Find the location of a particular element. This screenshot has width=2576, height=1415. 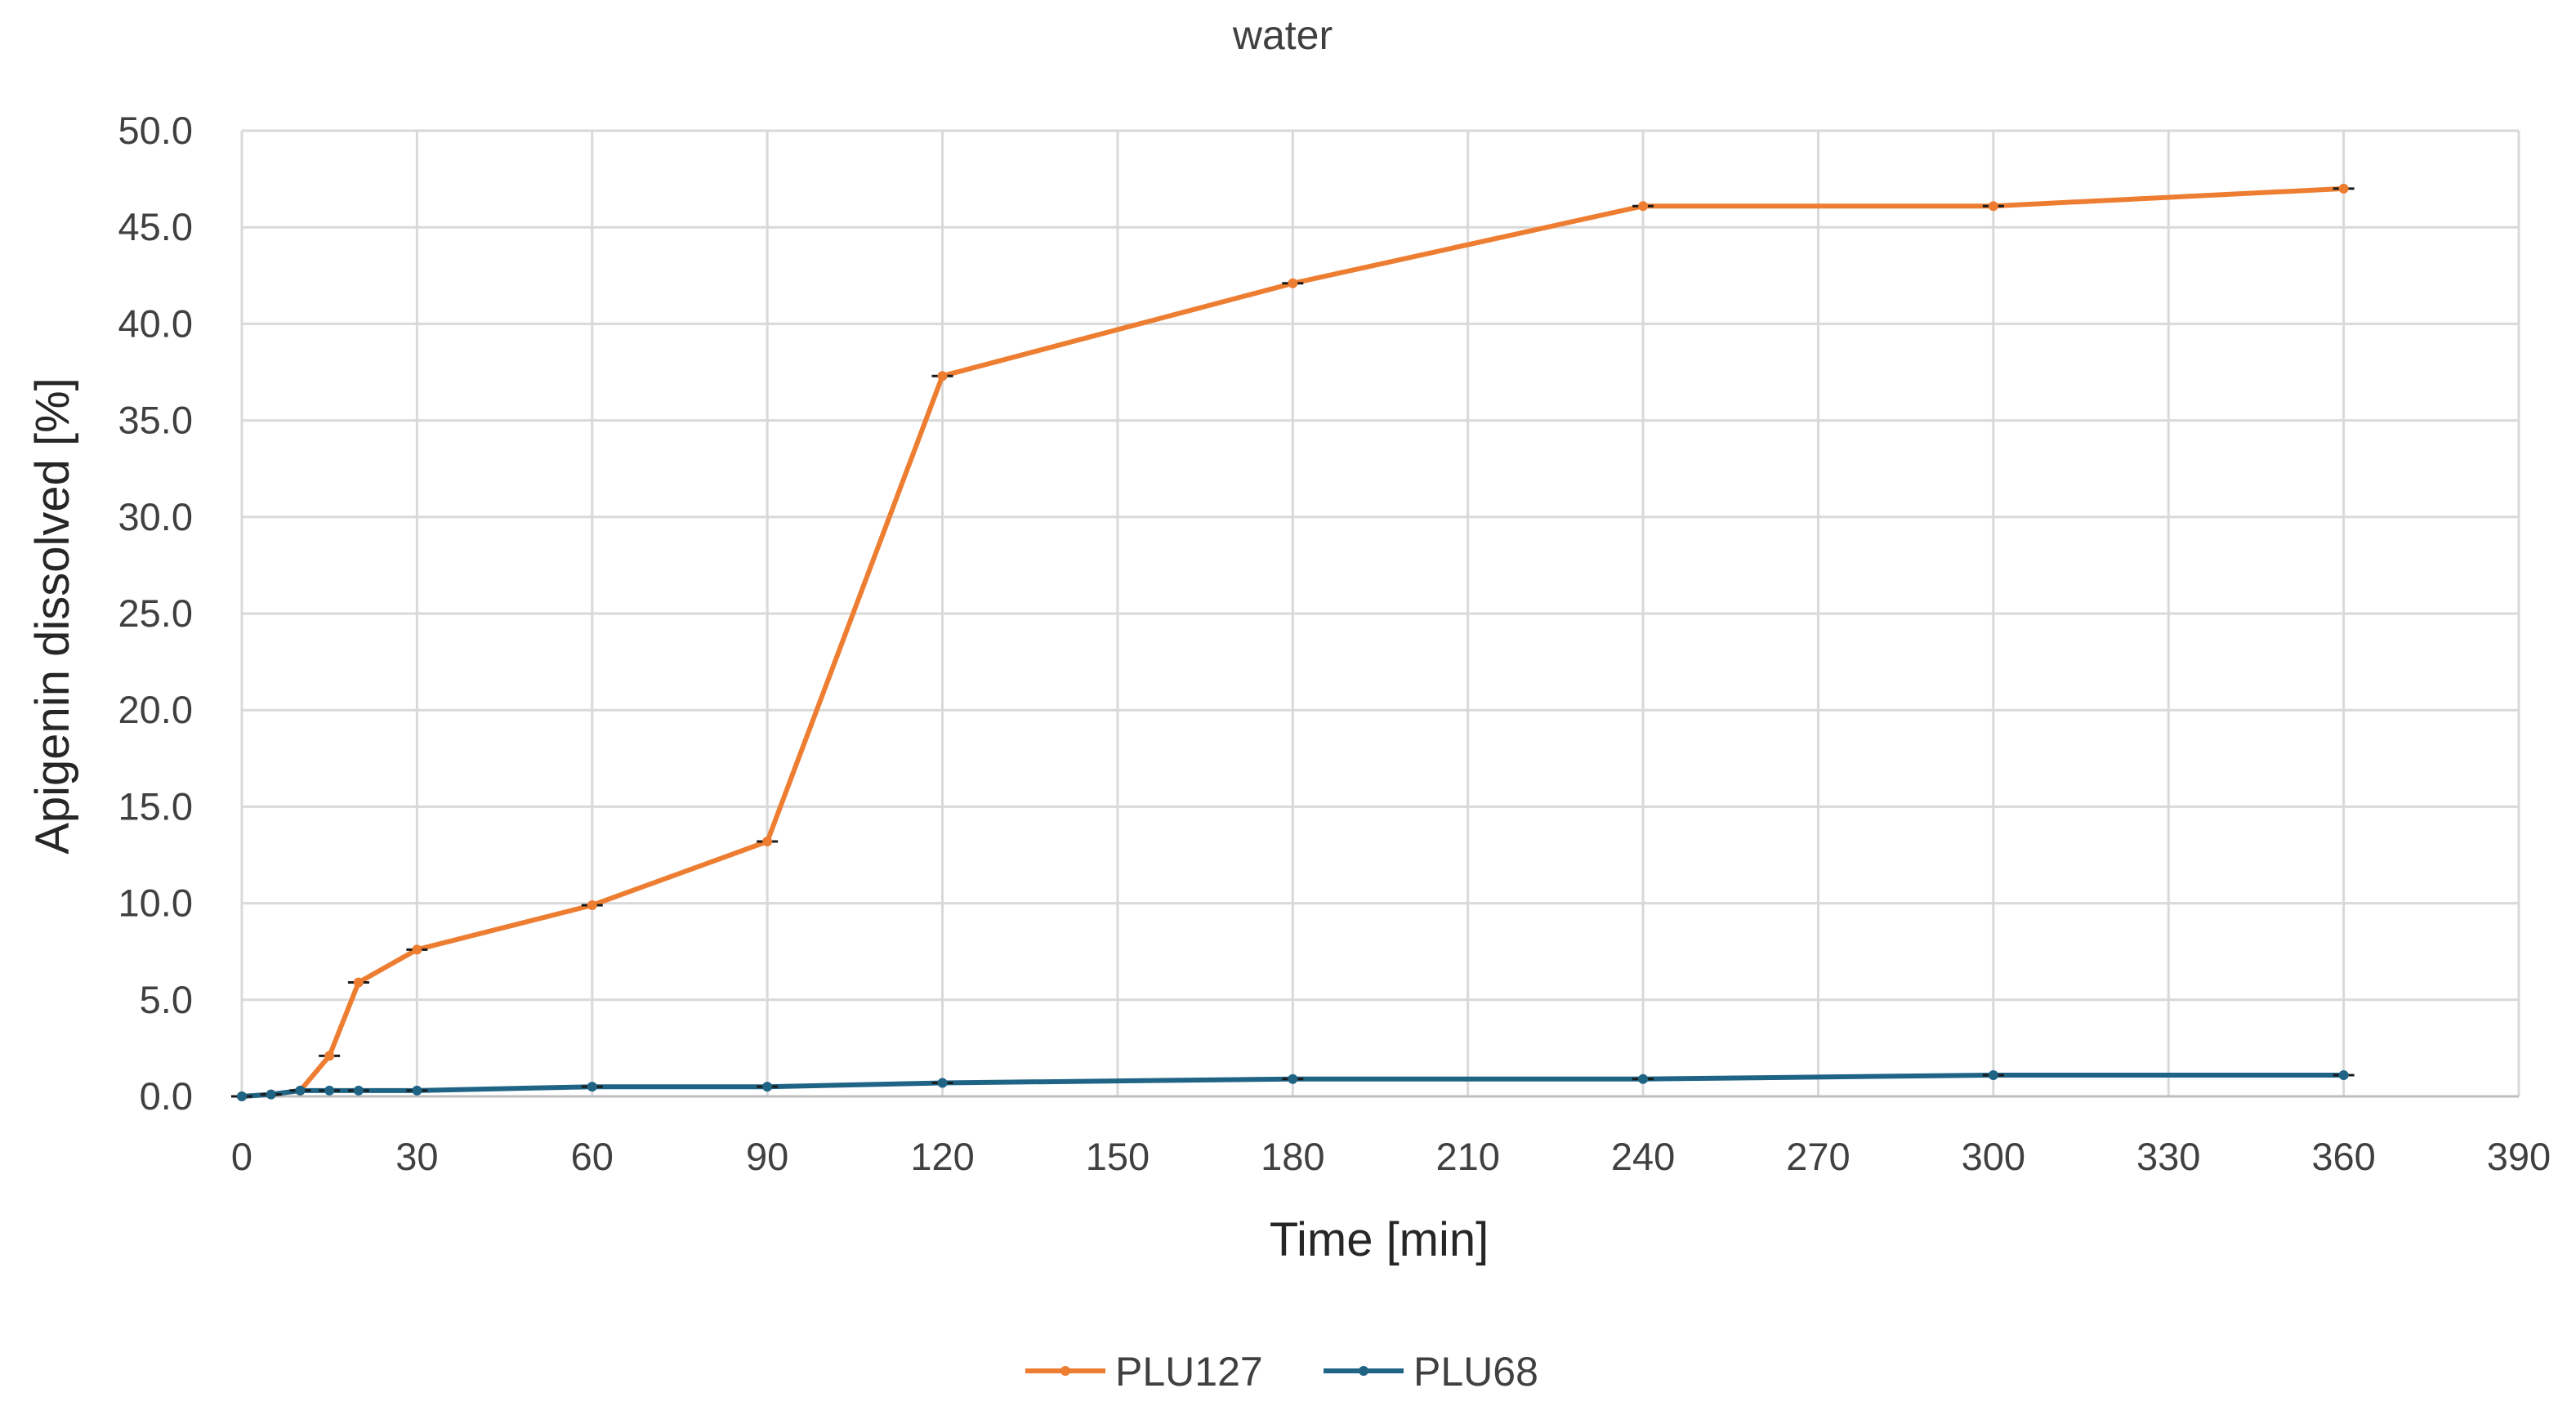

x-tick-label: 0 is located at coordinates (241, 1156).